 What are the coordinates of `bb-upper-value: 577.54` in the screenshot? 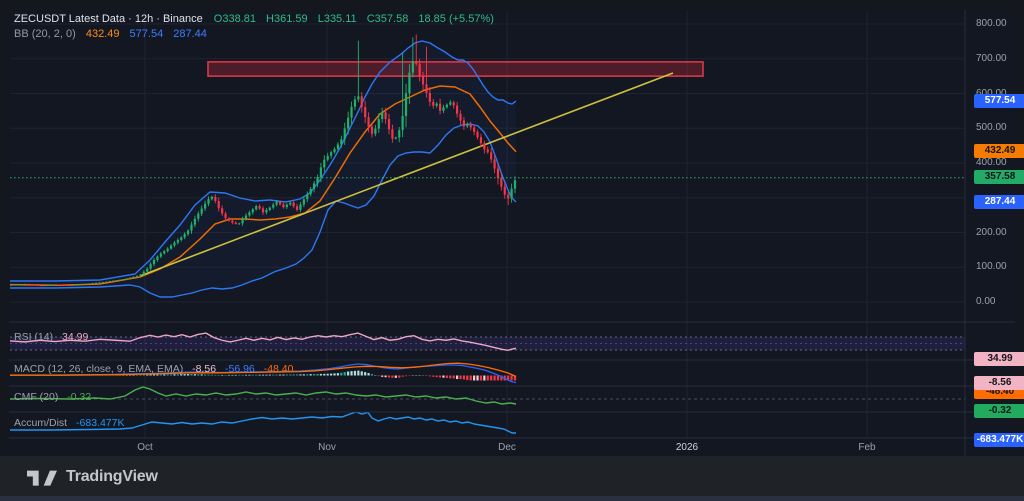 It's located at (146, 34).